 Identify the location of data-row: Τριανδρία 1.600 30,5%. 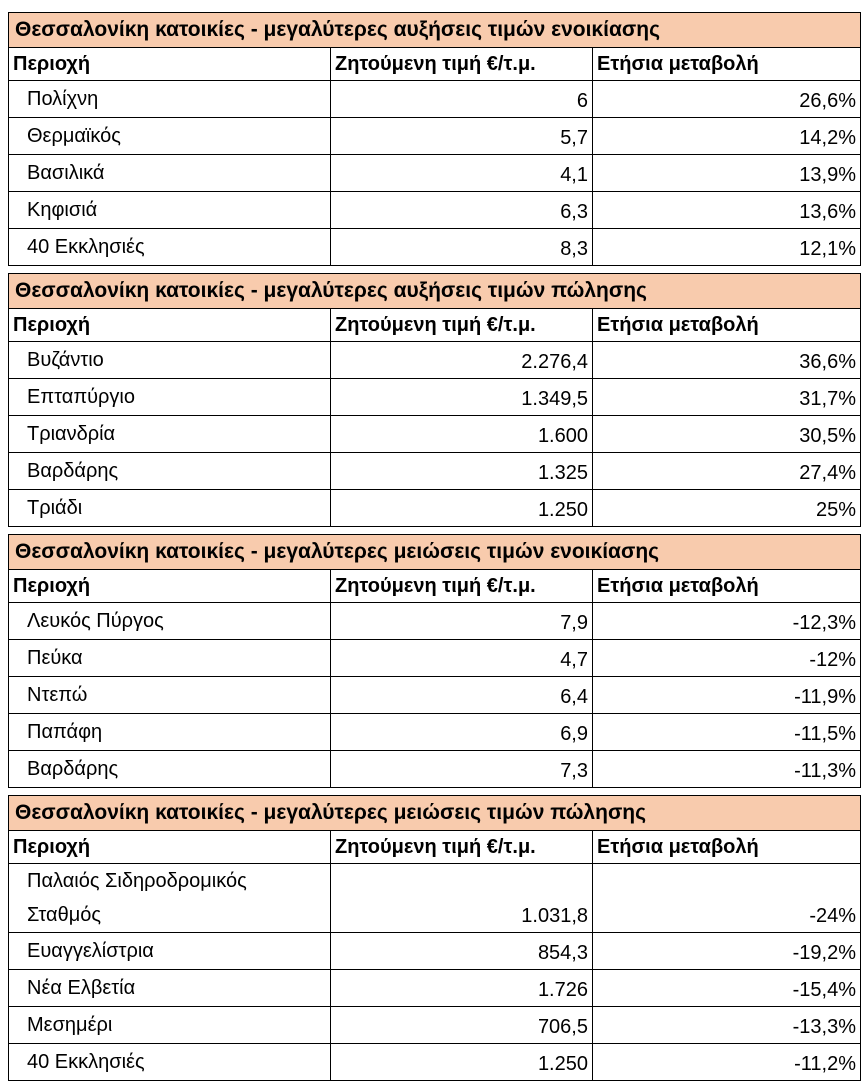
(434, 434).